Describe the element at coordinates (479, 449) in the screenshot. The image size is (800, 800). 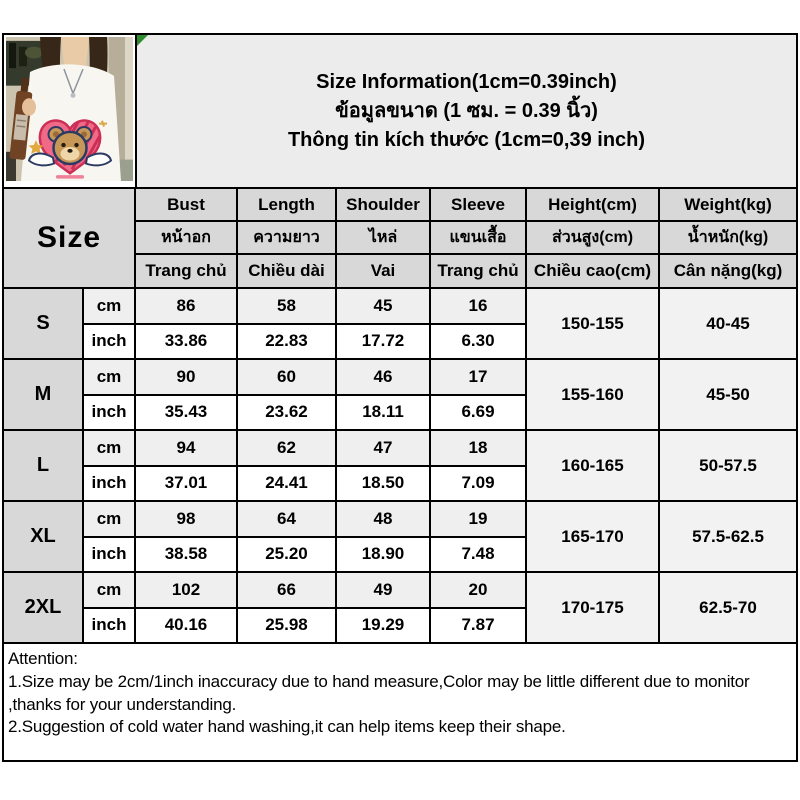
I see `cell-l-sleeve-cm: 18` at that location.